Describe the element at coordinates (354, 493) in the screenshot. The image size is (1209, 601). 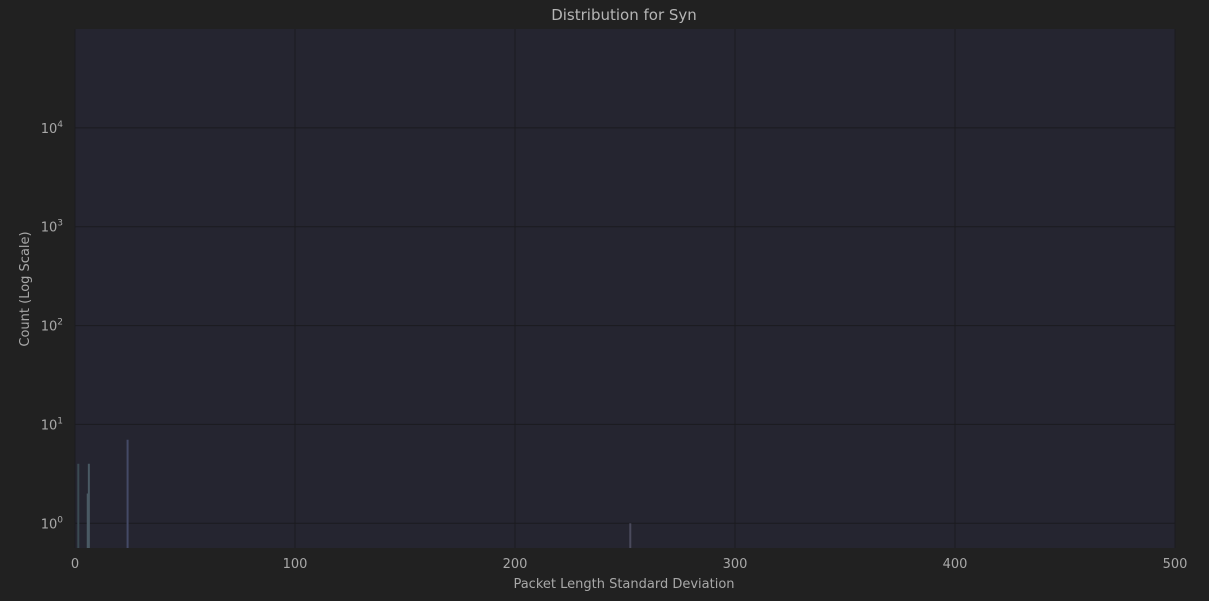
I see `bars` at that location.